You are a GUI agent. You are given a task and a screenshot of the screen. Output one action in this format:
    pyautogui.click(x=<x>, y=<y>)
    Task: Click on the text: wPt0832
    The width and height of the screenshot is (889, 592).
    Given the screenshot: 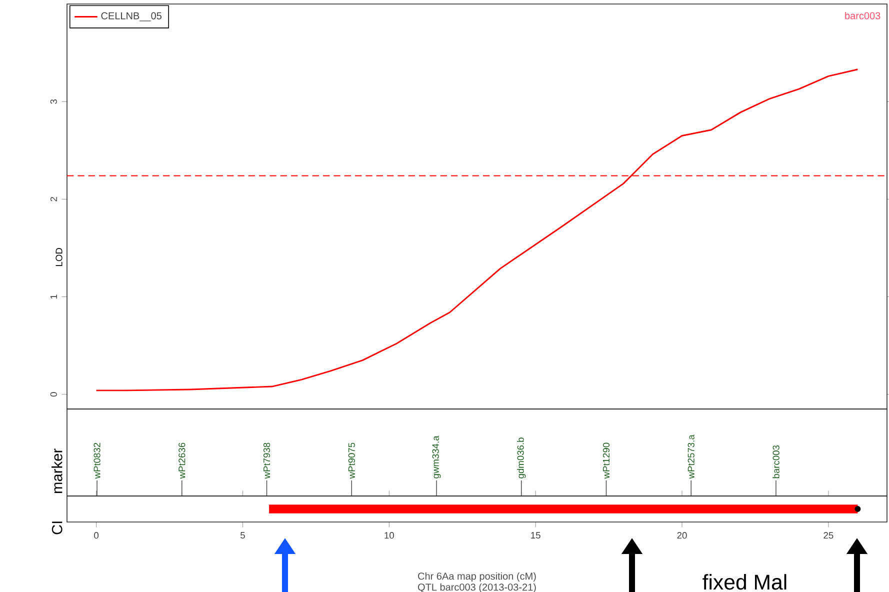 What is the action you would take?
    pyautogui.click(x=97, y=460)
    